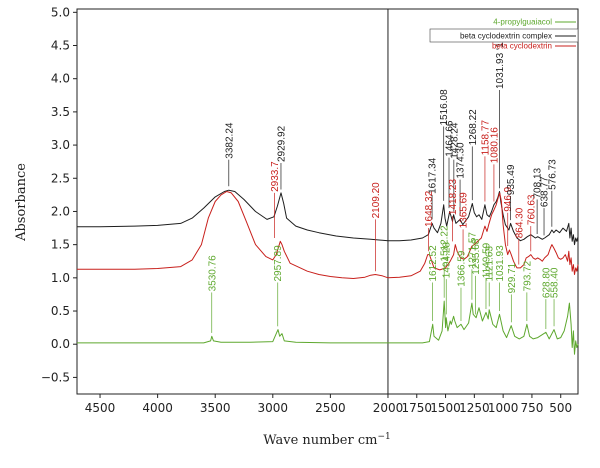  Describe the element at coordinates (60, 311) in the screenshot. I see `y-tick-label-2: 0.5` at that location.